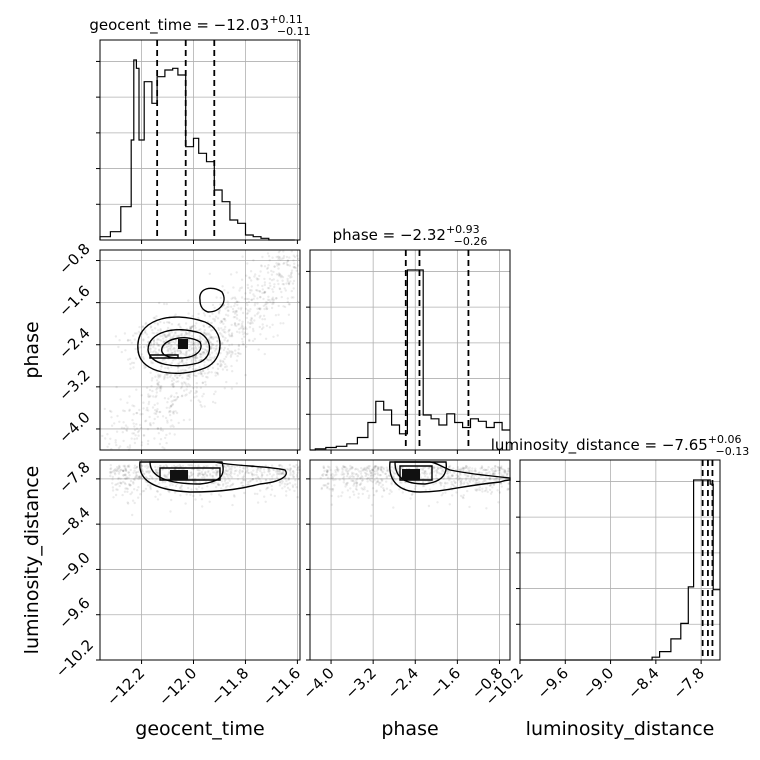 This screenshot has height=760, width=760. What do you see at coordinates (148, 161) in the screenshot?
I see `hist-bin-geocent-time` at bounding box center [148, 161].